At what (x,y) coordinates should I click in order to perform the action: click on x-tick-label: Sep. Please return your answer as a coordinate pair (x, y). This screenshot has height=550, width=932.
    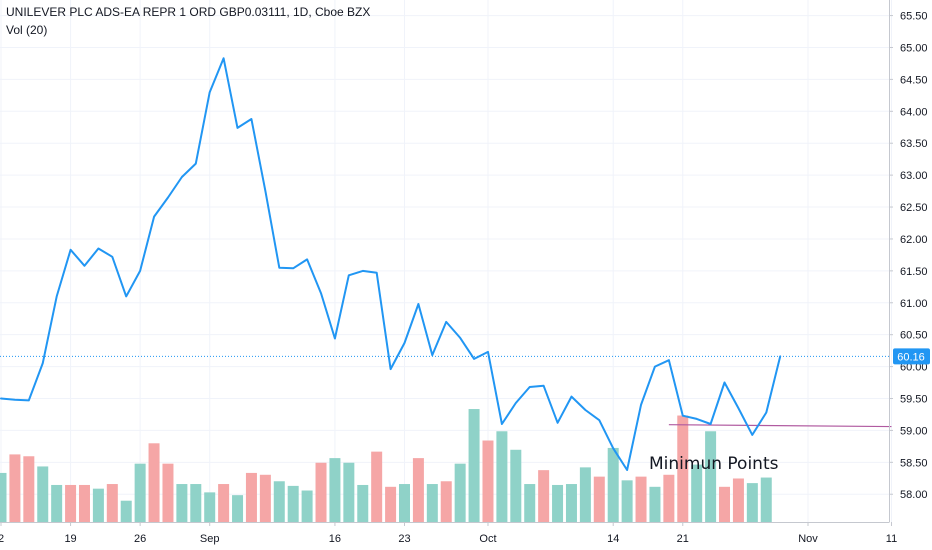
    Looking at the image, I should click on (210, 539).